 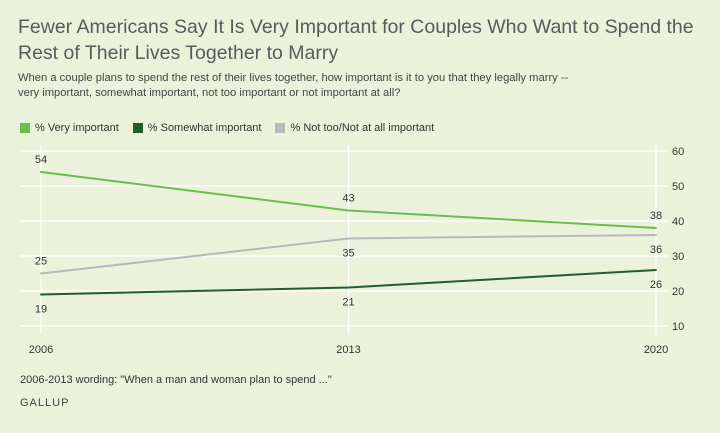 What do you see at coordinates (678, 187) in the screenshot?
I see `y-tick-label-50: 50` at bounding box center [678, 187].